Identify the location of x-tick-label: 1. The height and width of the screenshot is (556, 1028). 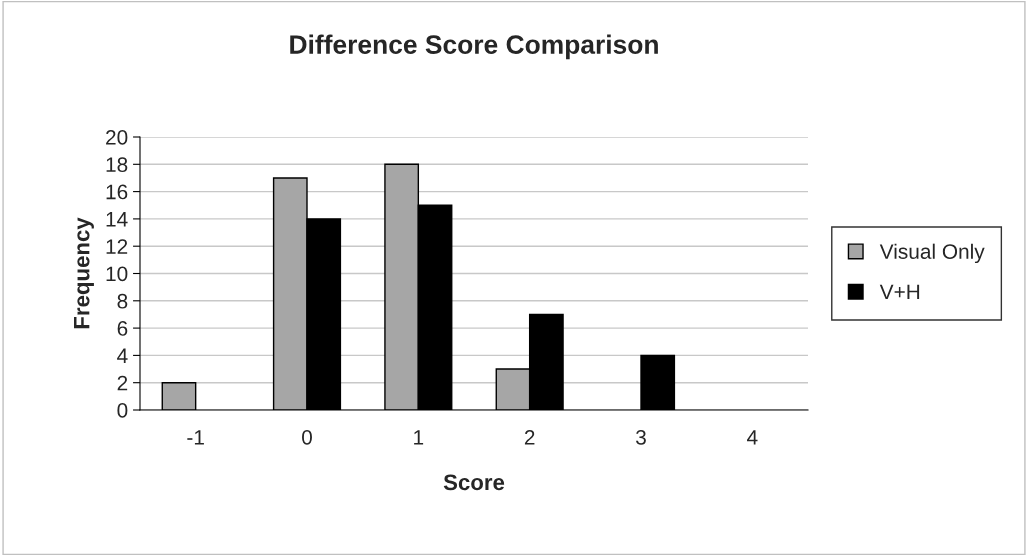
(419, 437).